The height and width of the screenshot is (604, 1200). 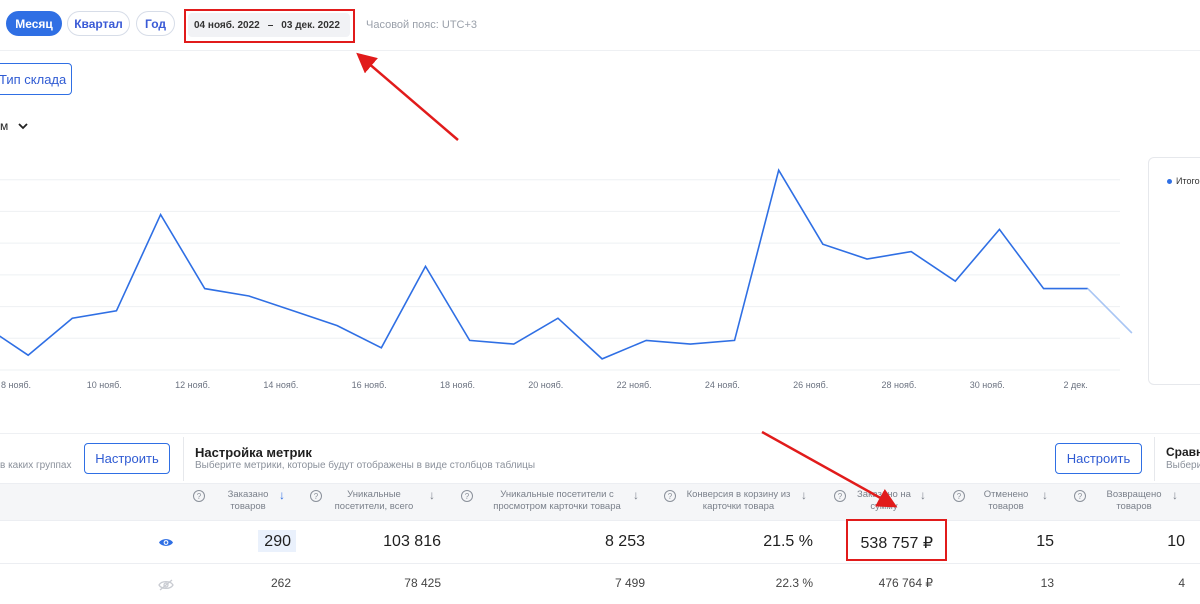 I want to click on section-divider, so click(x=600, y=433).